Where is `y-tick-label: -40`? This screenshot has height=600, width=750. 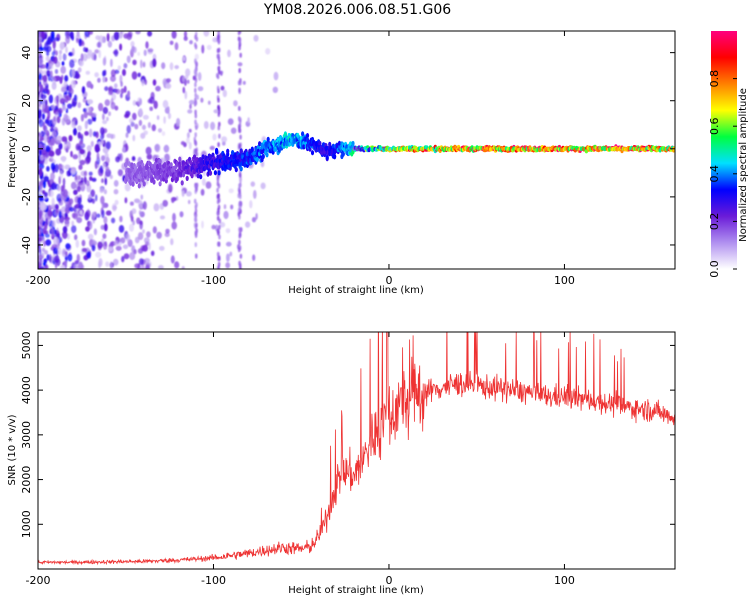
y-tick-label: -40 is located at coordinates (26, 245).